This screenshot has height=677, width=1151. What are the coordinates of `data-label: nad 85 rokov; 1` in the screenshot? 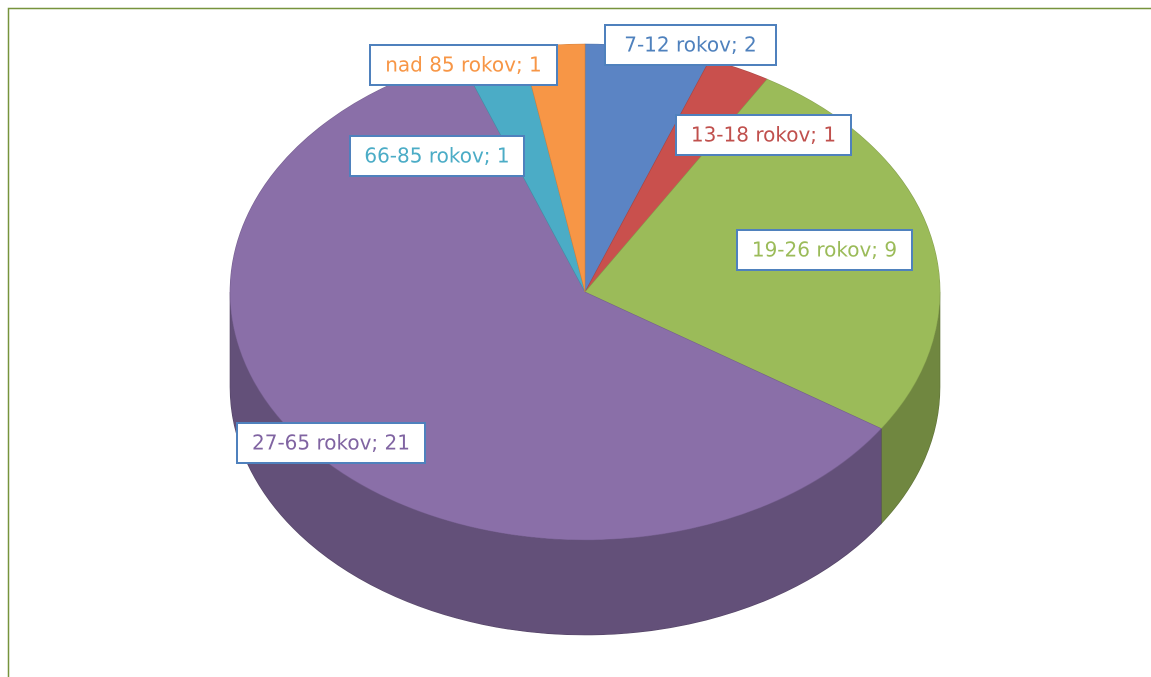 It's located at (463, 65).